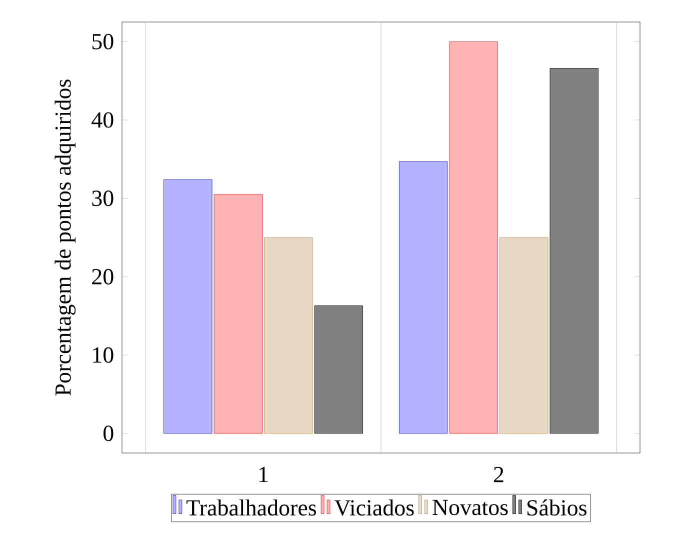 The height and width of the screenshot is (541, 689). What do you see at coordinates (65, 238) in the screenshot?
I see `y-axis-title: Porcentagem de pontos adquiridos` at bounding box center [65, 238].